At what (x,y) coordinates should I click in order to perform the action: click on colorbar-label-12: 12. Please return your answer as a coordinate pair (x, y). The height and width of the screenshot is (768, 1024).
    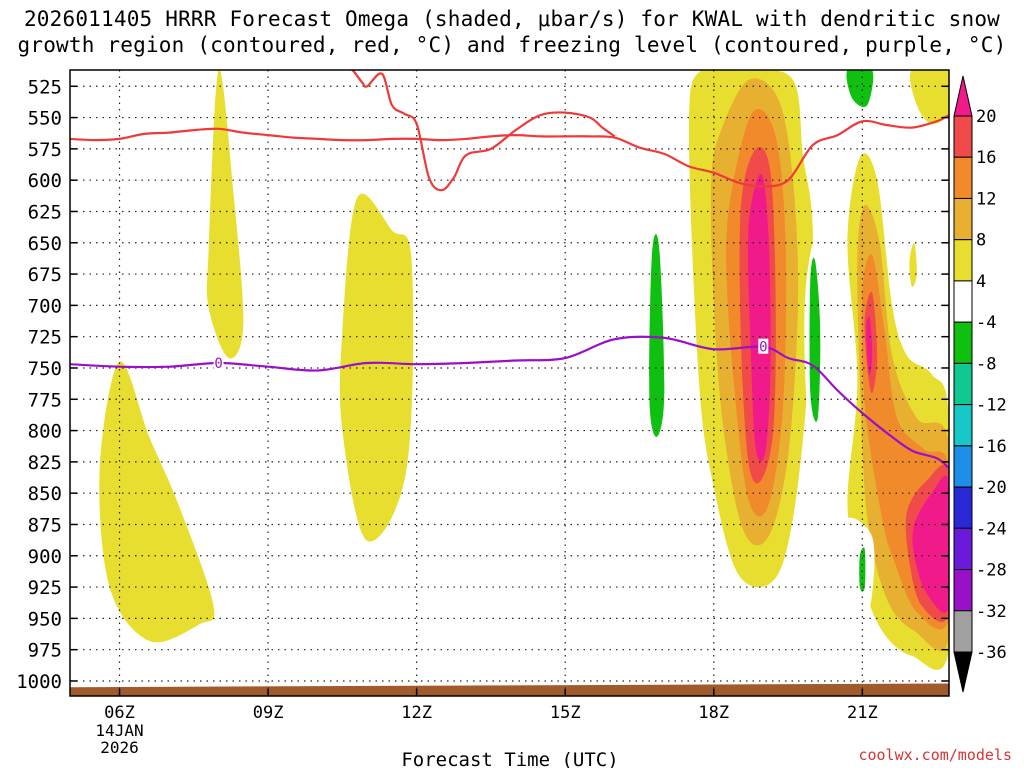
    Looking at the image, I should click on (986, 199).